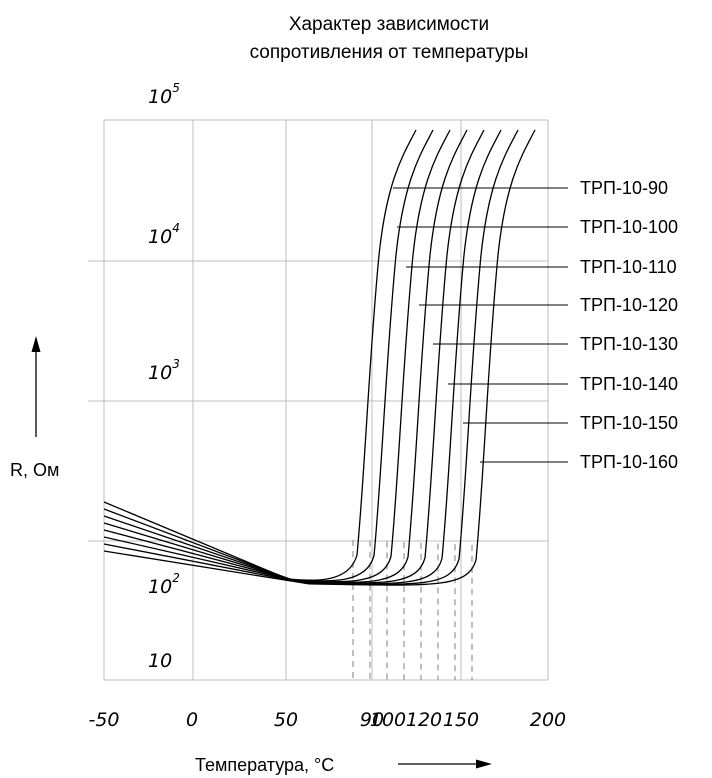  I want to click on y-axis-arrowhead, so click(36, 344).